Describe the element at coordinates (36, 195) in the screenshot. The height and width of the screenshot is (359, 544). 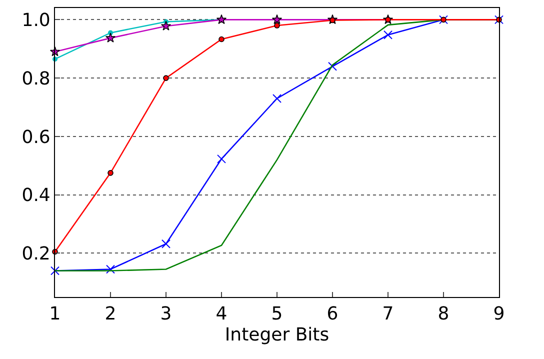
I see `y-tick-label: 0.4` at that location.